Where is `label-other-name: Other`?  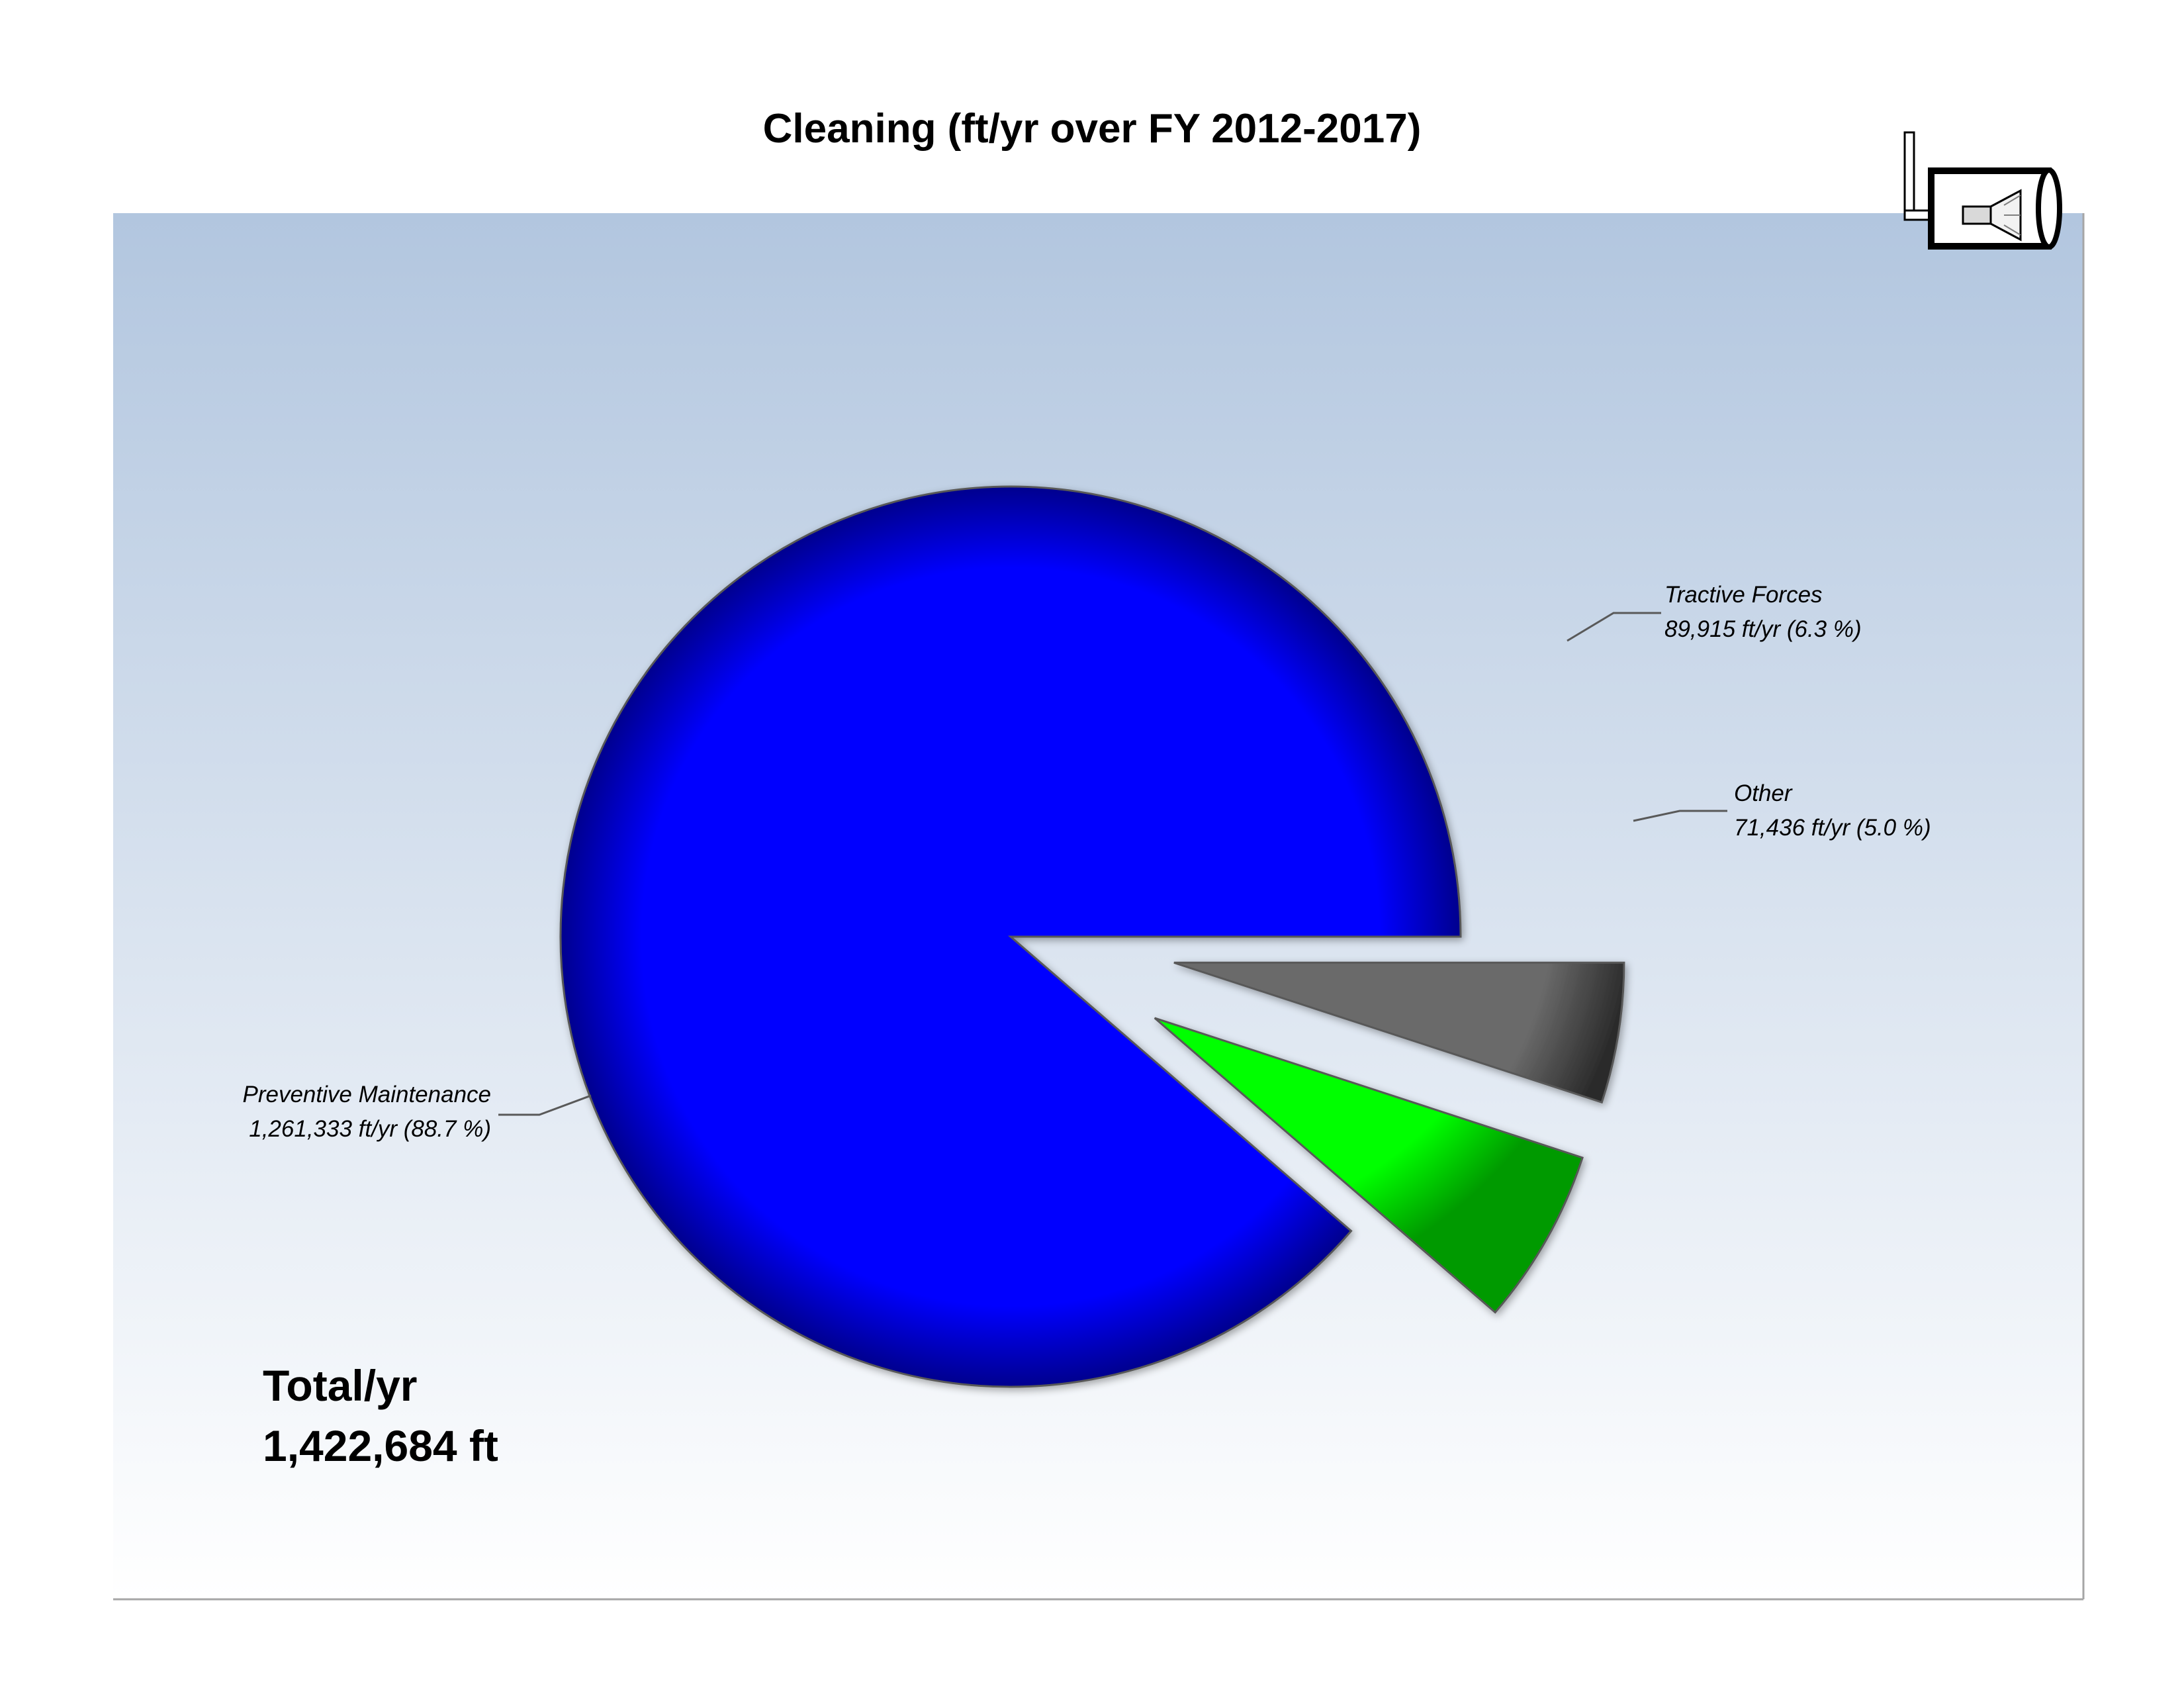 label-other-name: Other is located at coordinates (1763, 793).